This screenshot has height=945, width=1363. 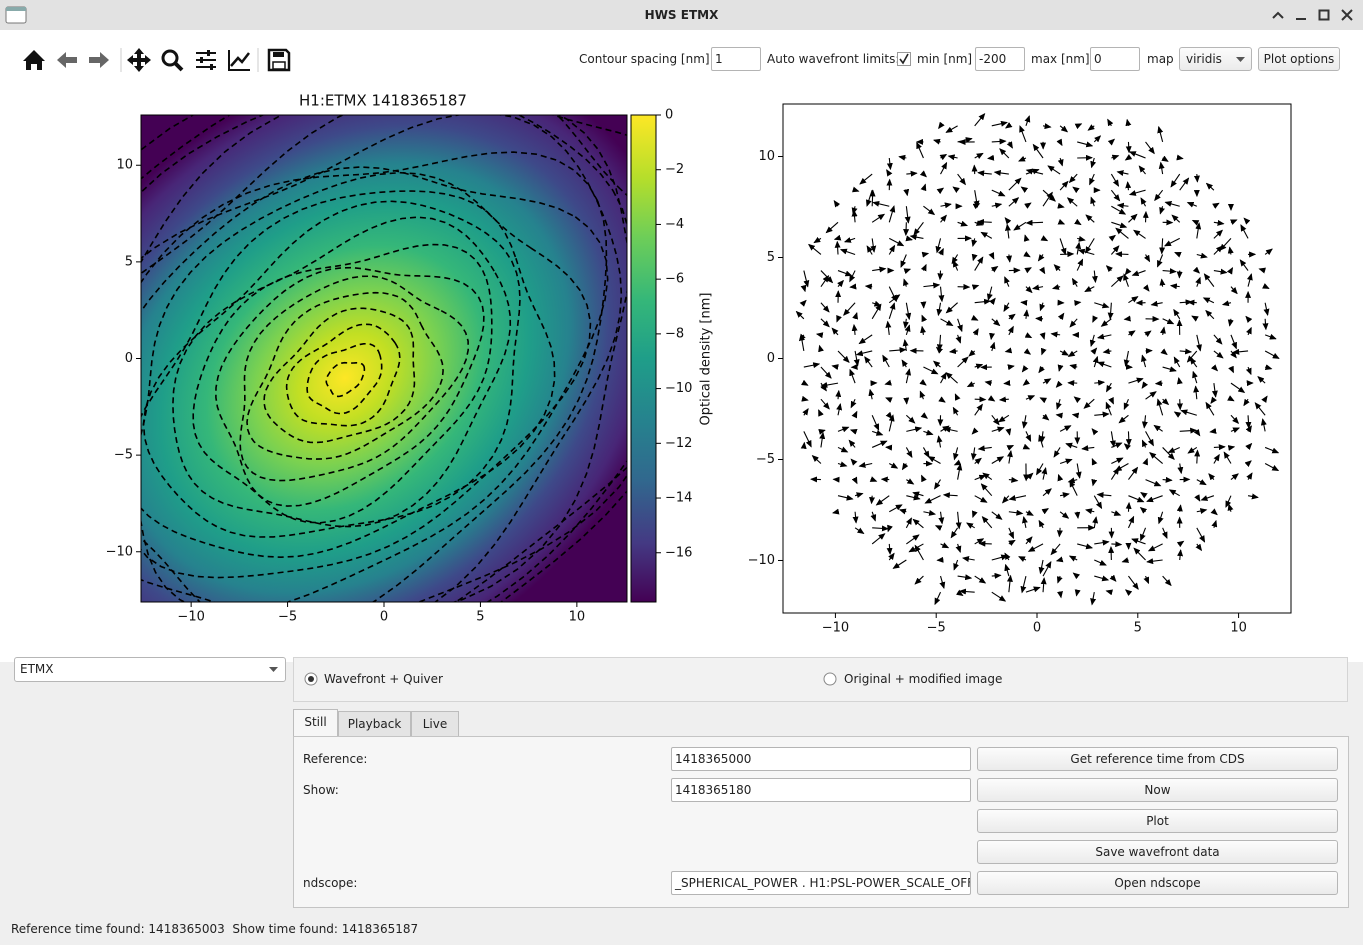 I want to click on y-tick-label: −5, so click(x=123, y=455).